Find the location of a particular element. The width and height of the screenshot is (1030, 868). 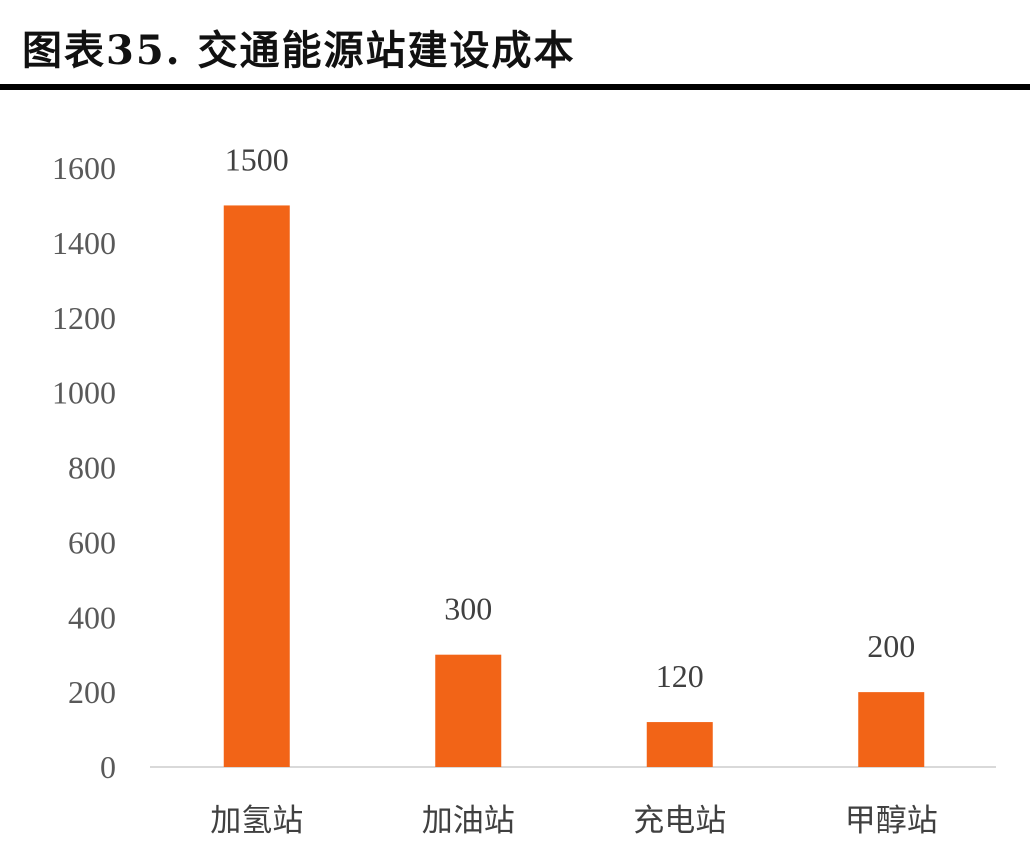

x-axis-labels: 加氢站 加油站 充电站 甲醇站 is located at coordinates (574, 821).